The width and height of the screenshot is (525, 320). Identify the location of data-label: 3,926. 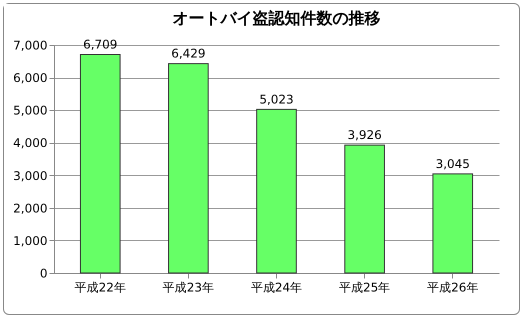
(364, 135).